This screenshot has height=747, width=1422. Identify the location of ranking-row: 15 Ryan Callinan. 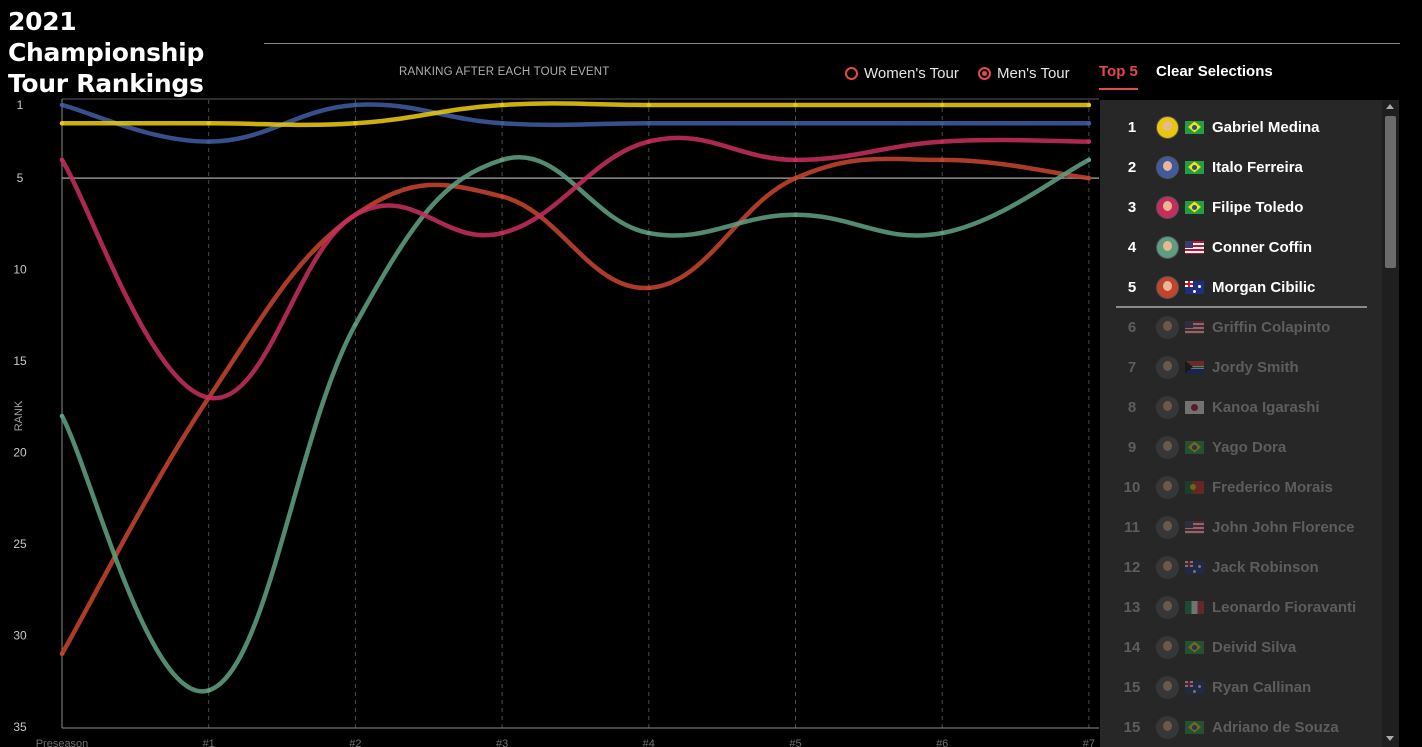
(1241, 687).